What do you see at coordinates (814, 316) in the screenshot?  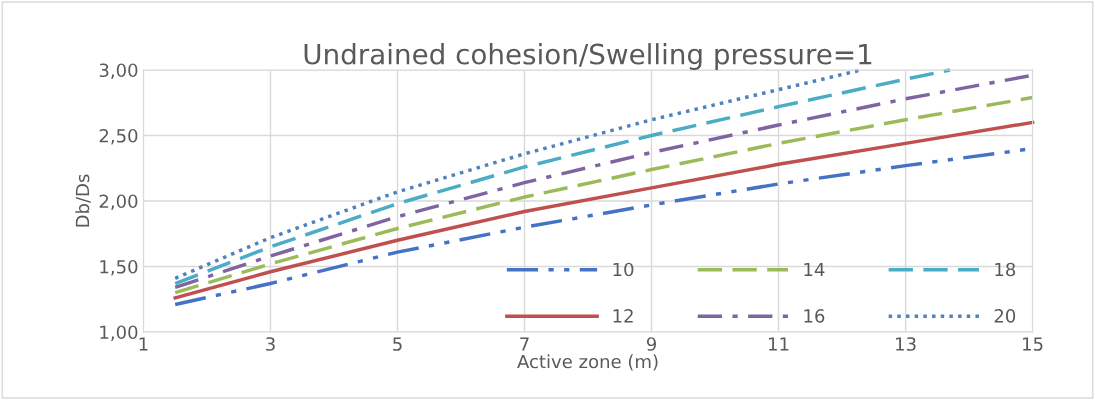 I see `legend-label: 16` at bounding box center [814, 316].